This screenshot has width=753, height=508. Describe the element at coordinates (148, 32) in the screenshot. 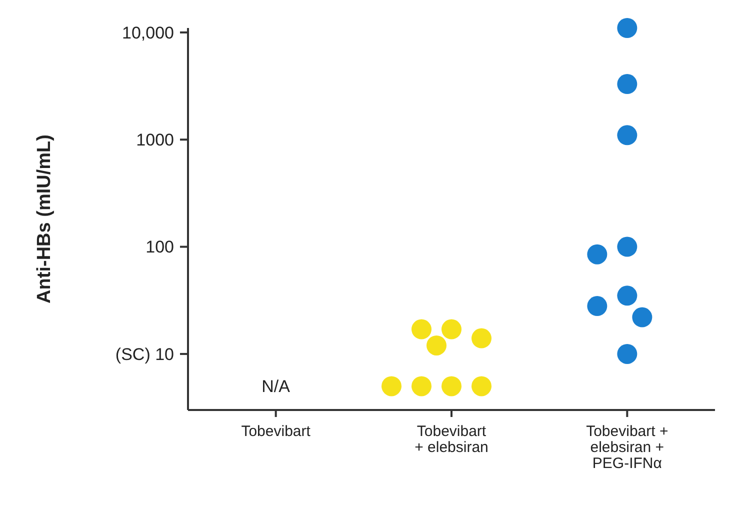

I see `y-tick-label: 10,000` at that location.